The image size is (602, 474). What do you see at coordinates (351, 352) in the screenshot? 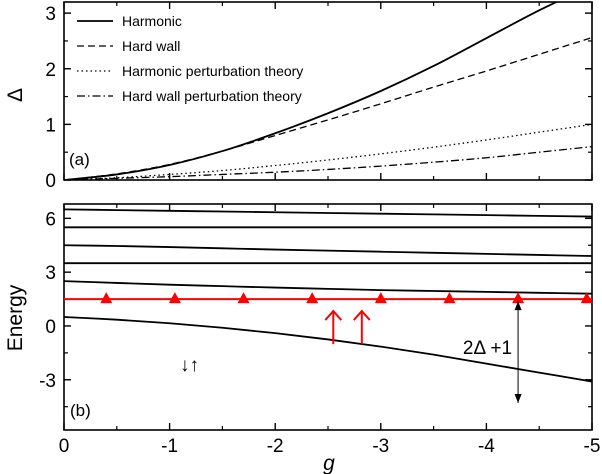
I see `panel-b-annotations: ↓↑ 2Δ +1` at bounding box center [351, 352].